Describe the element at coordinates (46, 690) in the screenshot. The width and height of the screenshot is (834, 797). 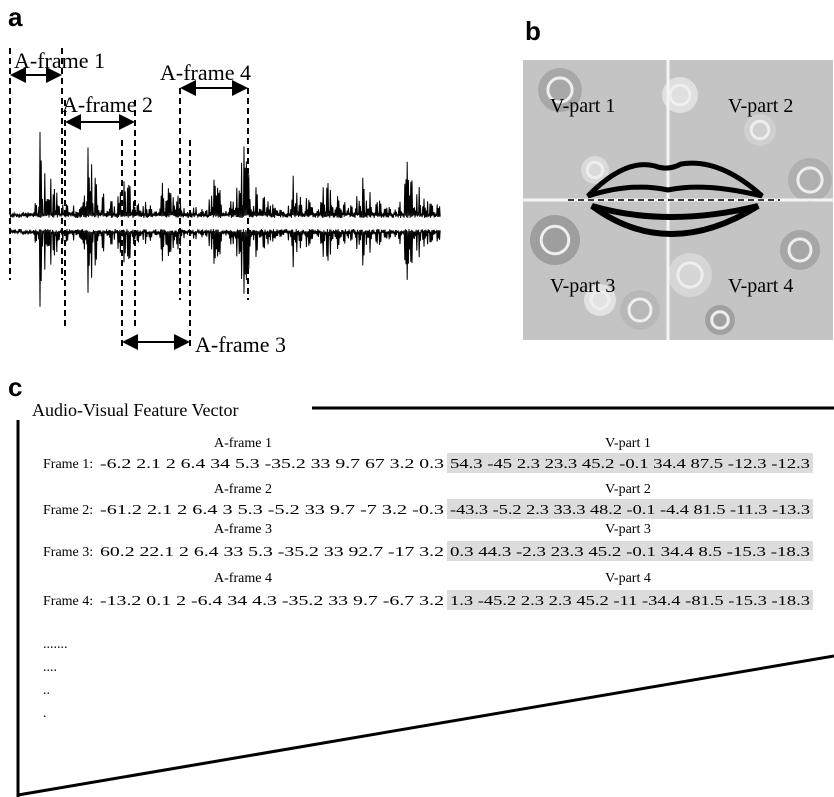
I see `continuation-dots: ..` at that location.